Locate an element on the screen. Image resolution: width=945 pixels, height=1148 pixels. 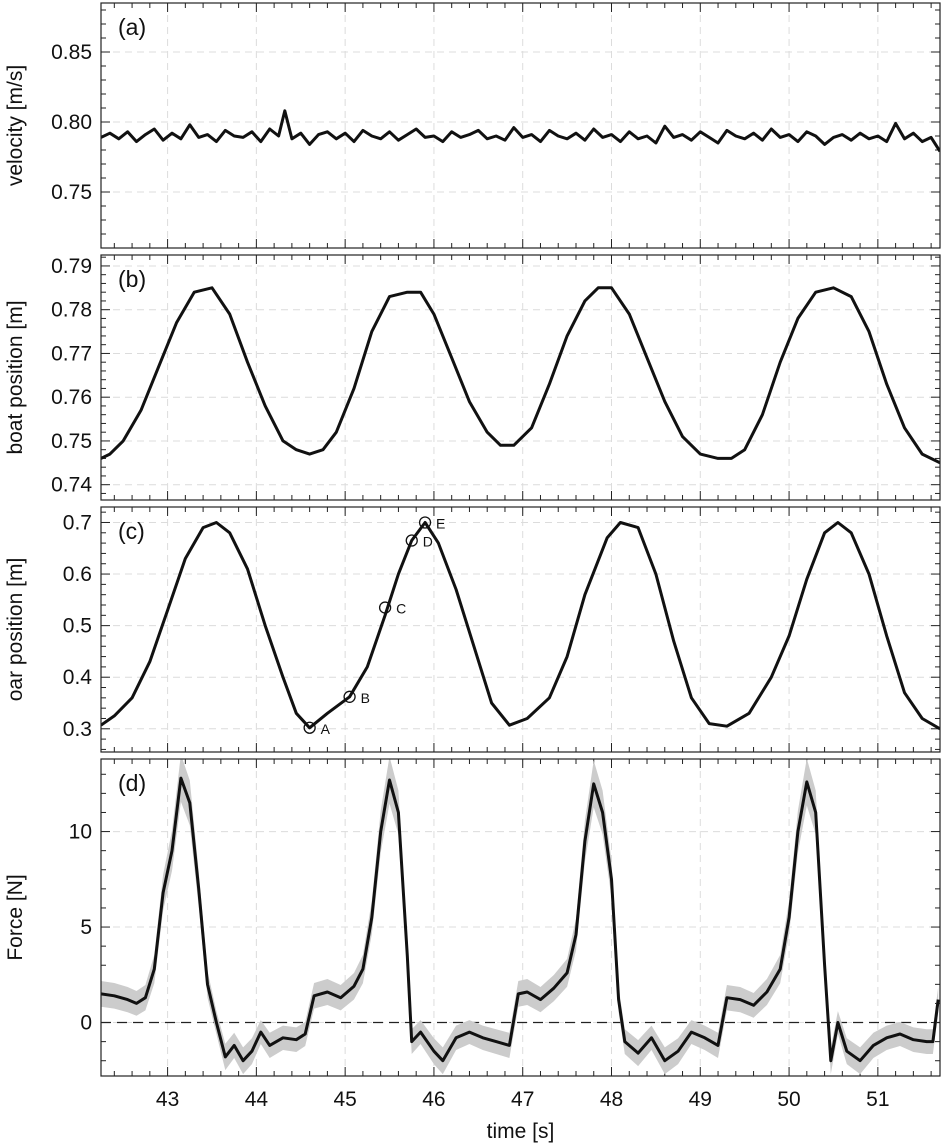
panel-tag: (c) is located at coordinates (131, 531).